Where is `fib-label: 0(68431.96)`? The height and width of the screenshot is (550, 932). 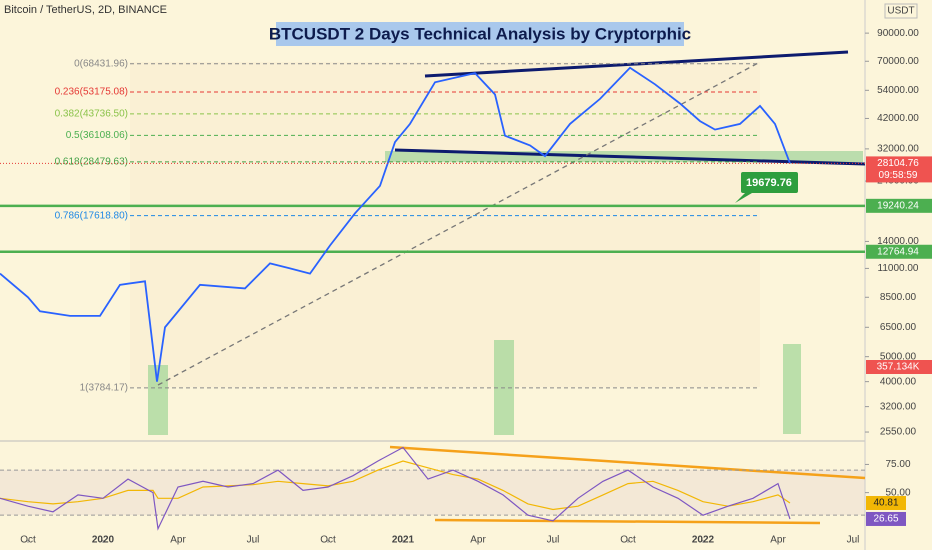 fib-label: 0(68431.96) is located at coordinates (101, 63).